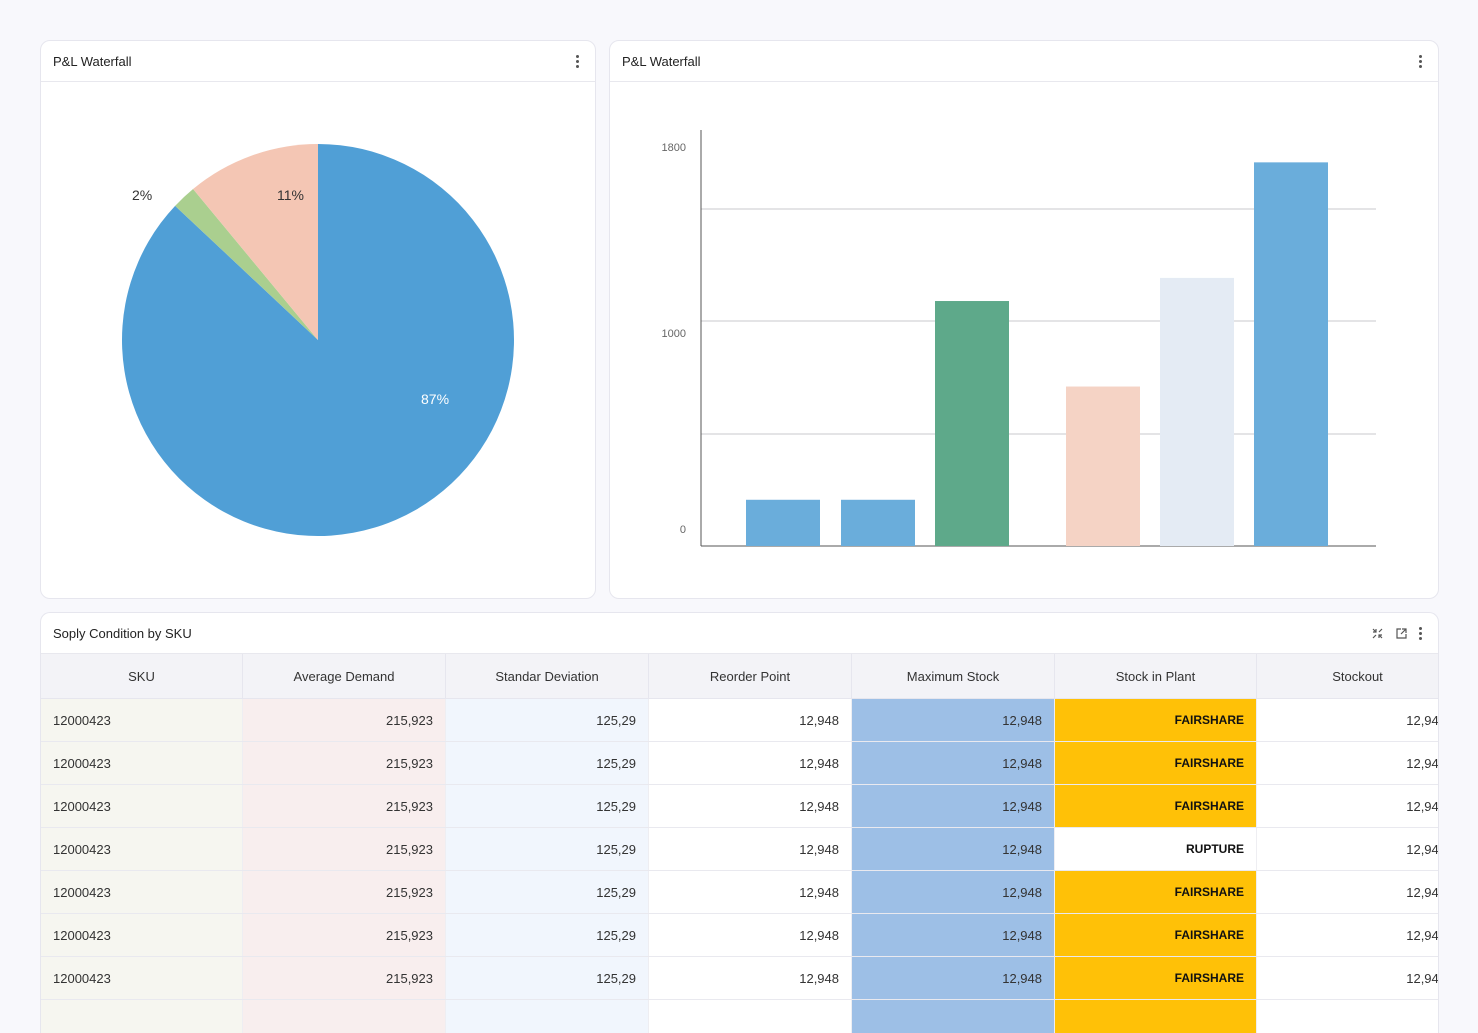 Image resolution: width=1478 pixels, height=1033 pixels. What do you see at coordinates (674, 334) in the screenshot?
I see `y-tick-label: 1000` at bounding box center [674, 334].